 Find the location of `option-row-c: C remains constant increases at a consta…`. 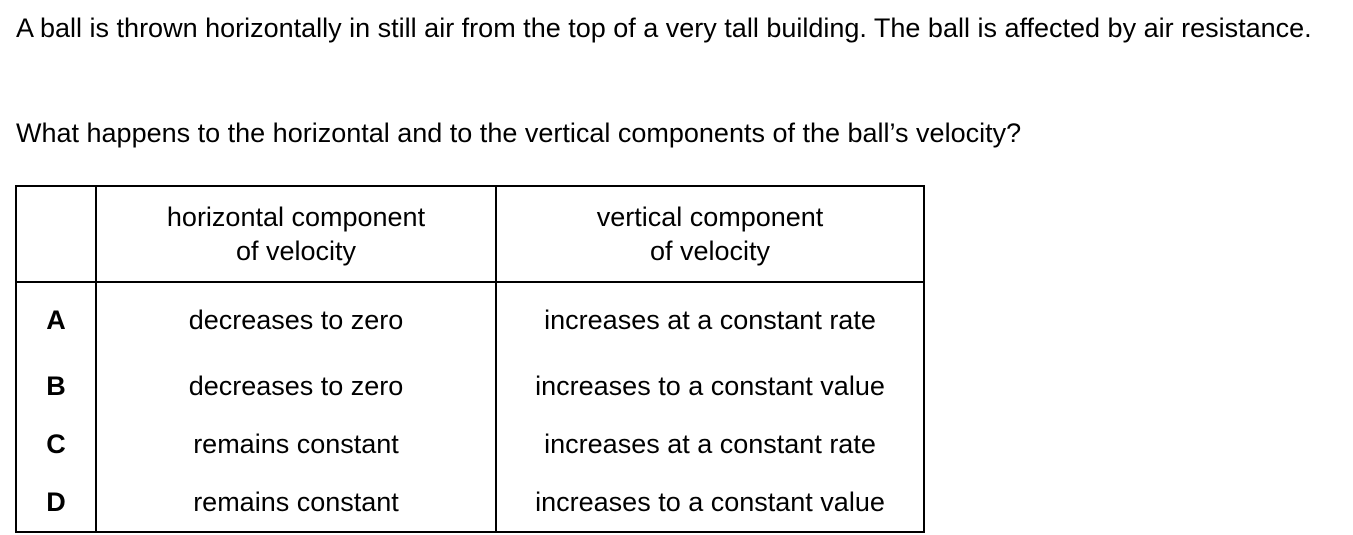

option-row-c: C remains constant increases at a consta… is located at coordinates (470, 444).